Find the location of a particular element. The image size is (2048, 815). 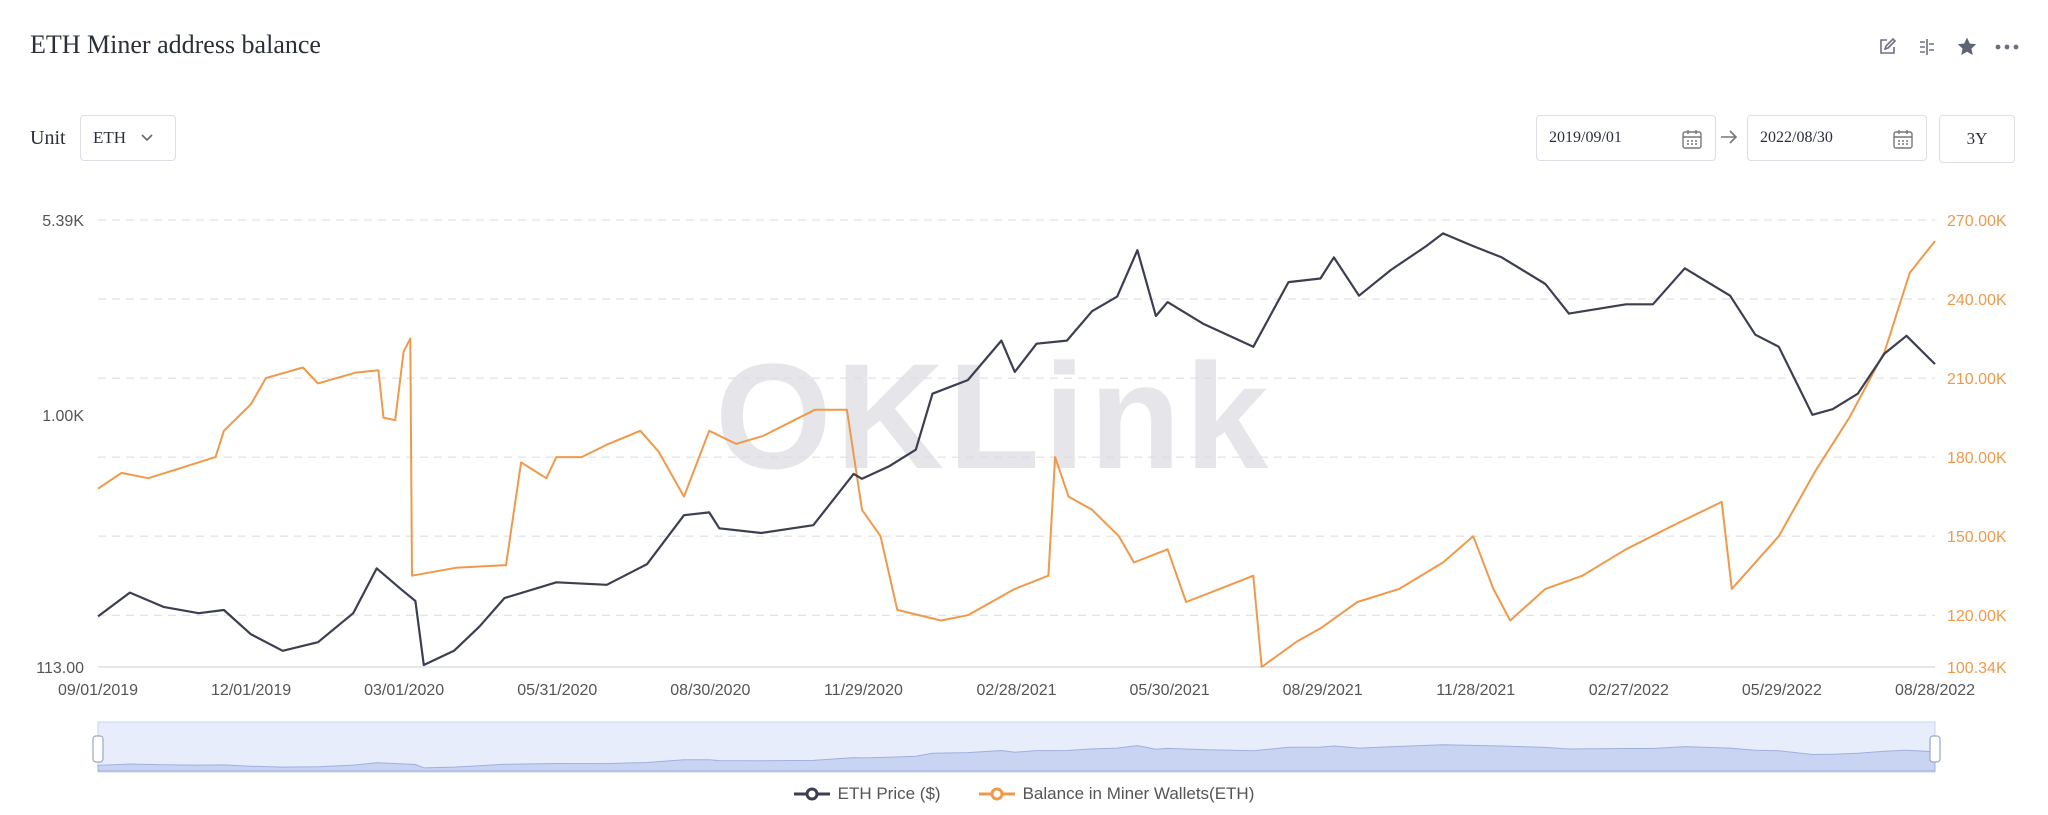

legend-label-price: ETH Price ($) is located at coordinates (889, 793).